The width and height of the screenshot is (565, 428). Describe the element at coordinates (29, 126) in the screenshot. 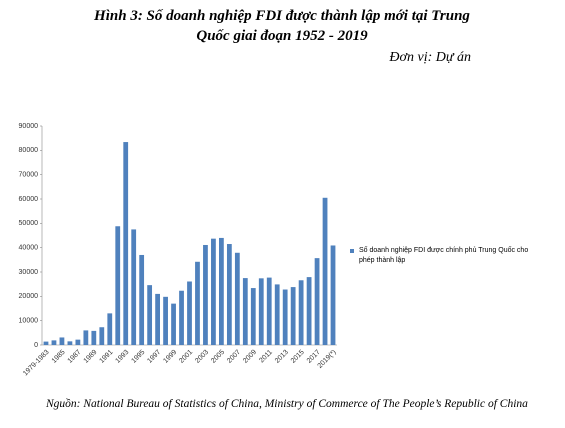

I see `y-tick-label: 90000` at that location.